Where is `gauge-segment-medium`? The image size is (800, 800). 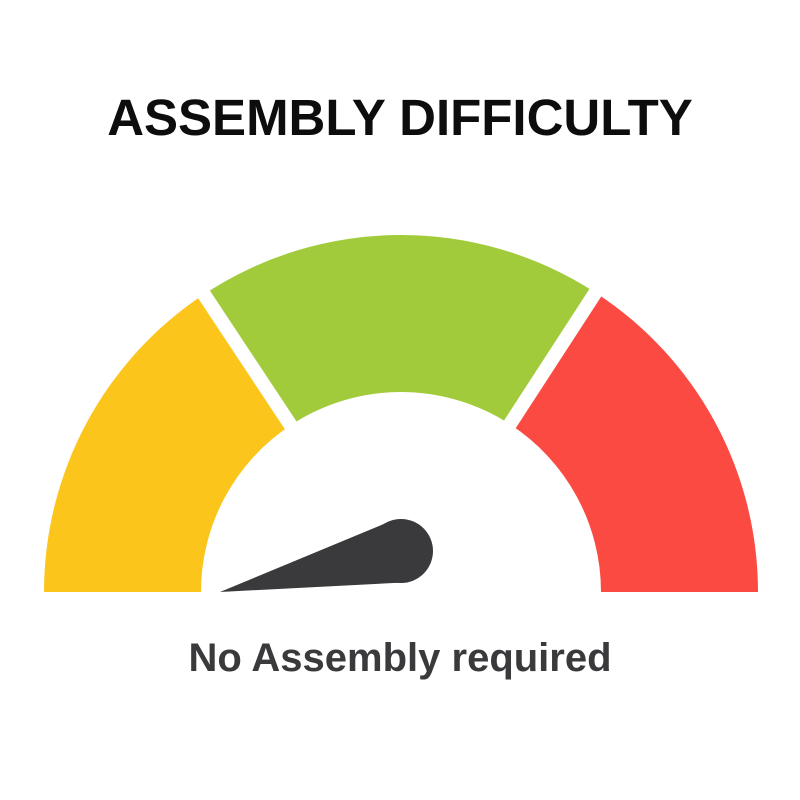 gauge-segment-medium is located at coordinates (399, 330).